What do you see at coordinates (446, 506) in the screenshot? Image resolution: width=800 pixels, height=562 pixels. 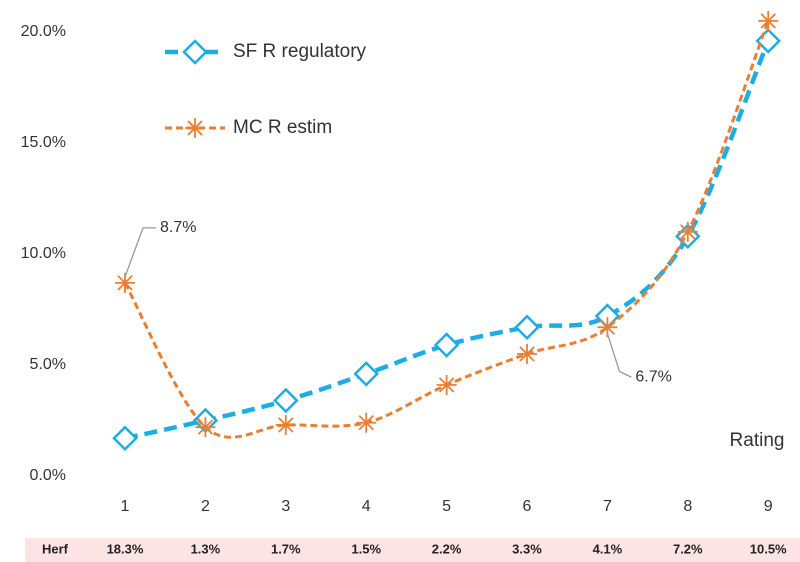 I see `x-tick-label: 5` at bounding box center [446, 506].